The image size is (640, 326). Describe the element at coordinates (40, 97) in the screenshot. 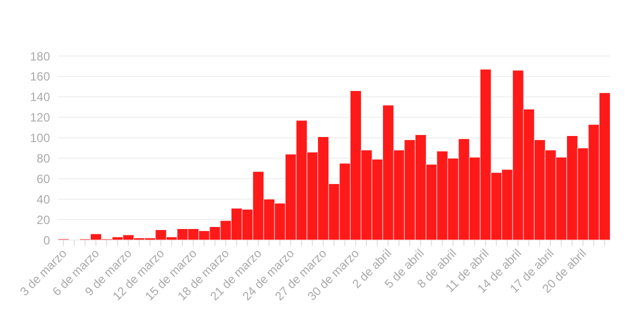

I see `y-tick-label: 140` at that location.